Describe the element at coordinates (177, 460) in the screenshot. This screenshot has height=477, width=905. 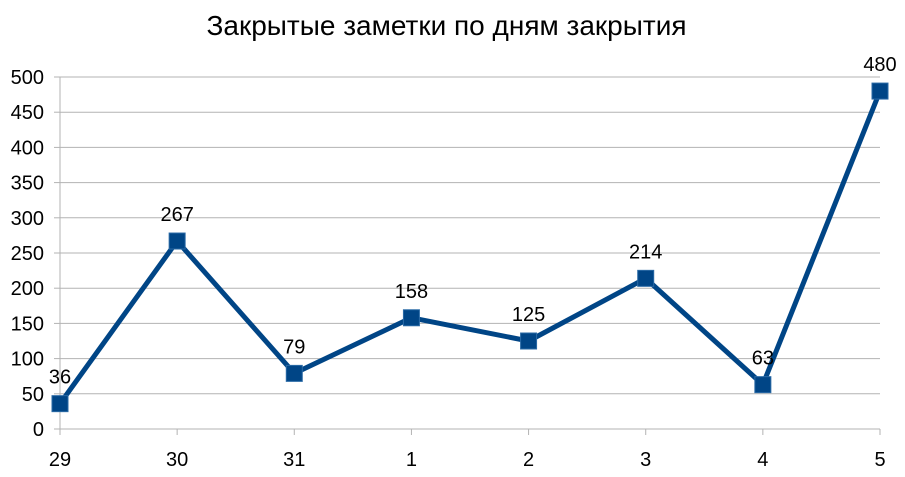
I see `x-tick-label: 30` at that location.